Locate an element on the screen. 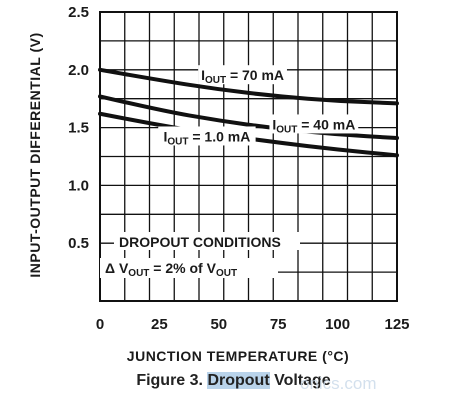 Image resolution: width=467 pixels, height=402 pixels. y-tick-labels: 0.5 1.0 1.5 2.0 2.5 is located at coordinates (78, 128).